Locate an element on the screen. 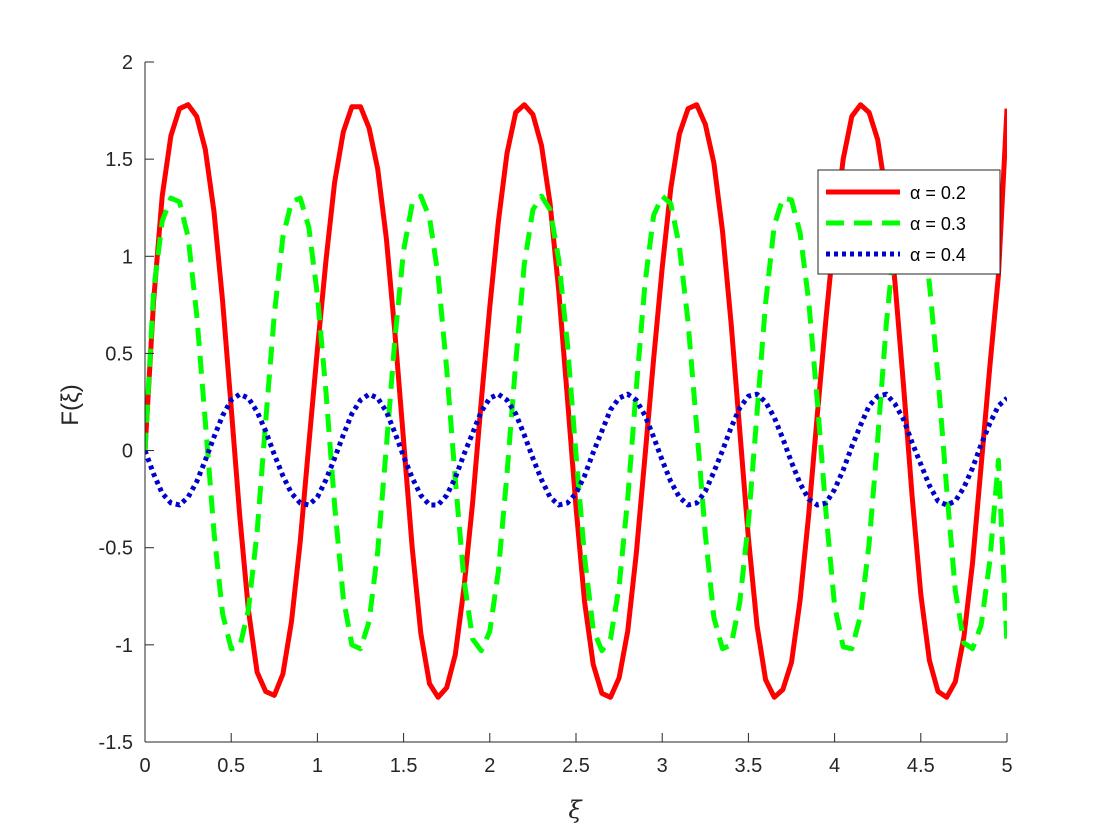 This screenshot has width=1112, height=834. legend-box is located at coordinates (909, 222).